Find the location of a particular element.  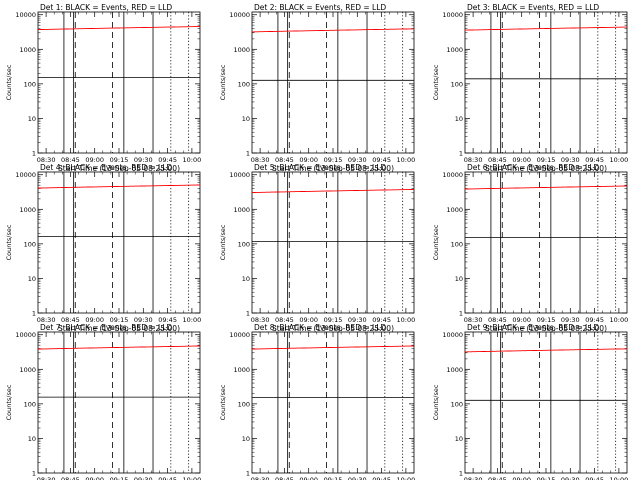

panel-title: Det 1: BLACK = Events, RED = LLD is located at coordinates (106, 7).